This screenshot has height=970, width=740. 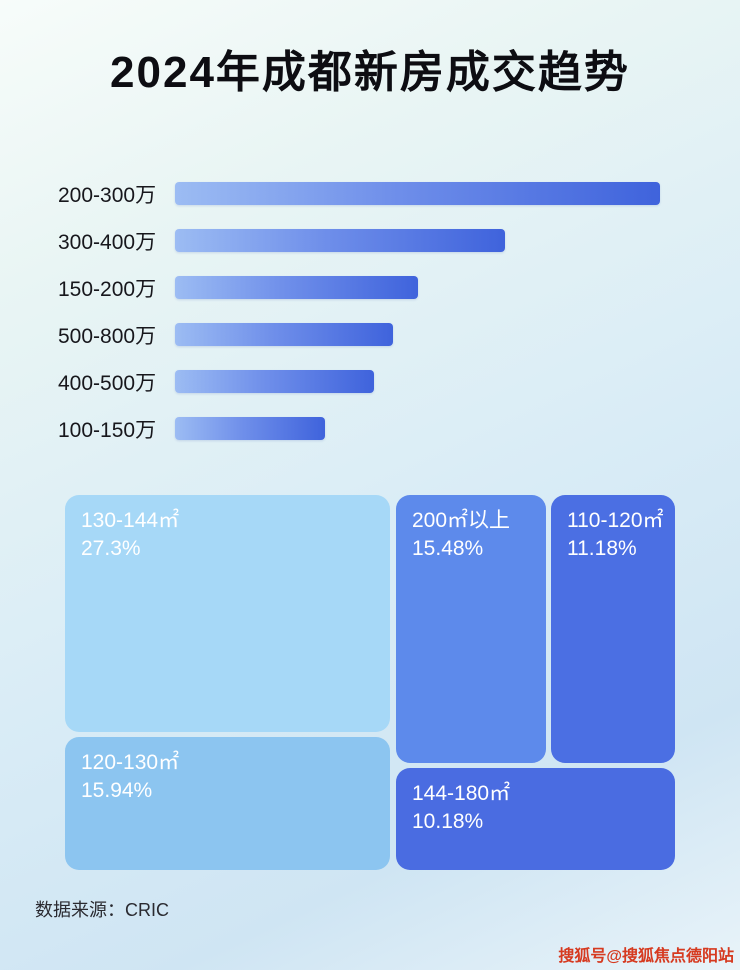 I want to click on bar-category-label: 400-500万, so click(x=107, y=383).